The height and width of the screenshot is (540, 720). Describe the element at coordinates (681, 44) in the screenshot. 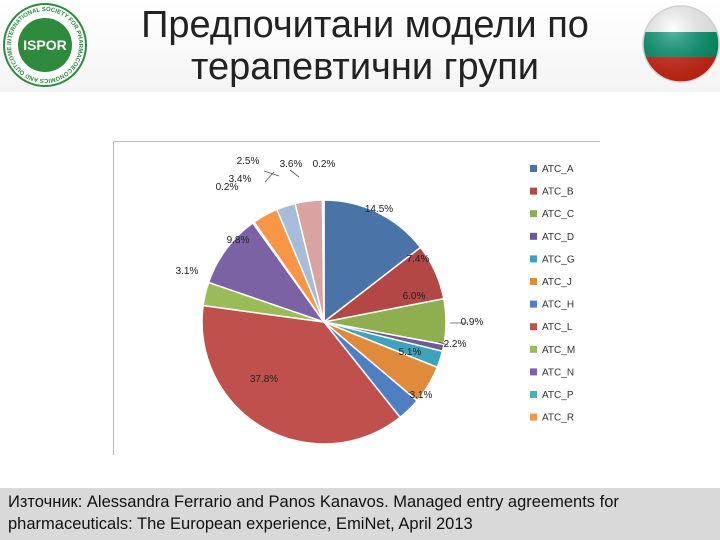

I see `bulgaria-flag-icon` at that location.